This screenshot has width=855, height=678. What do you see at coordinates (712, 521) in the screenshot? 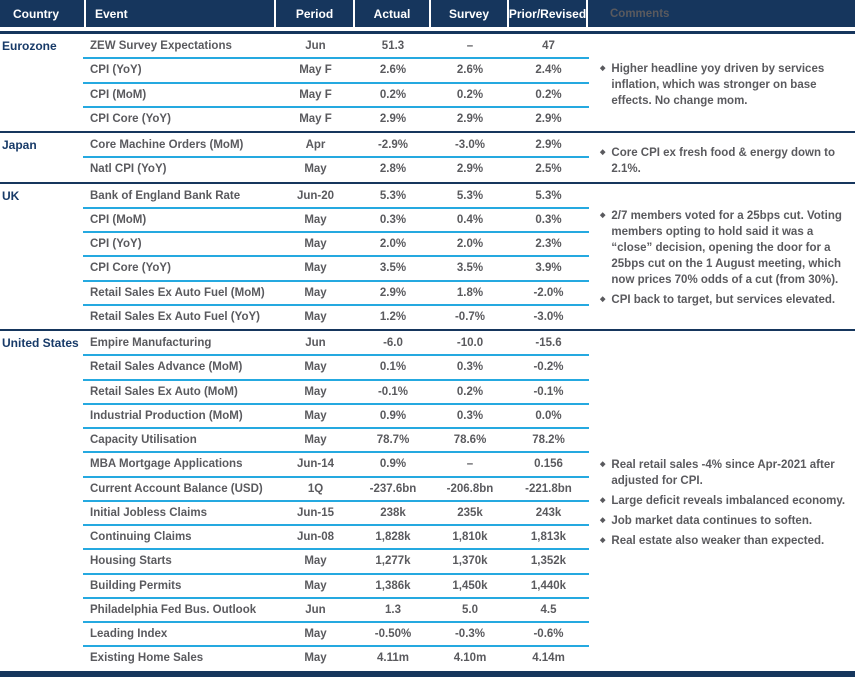
I see `comment-text: Job market data continues to soften.` at bounding box center [712, 521].